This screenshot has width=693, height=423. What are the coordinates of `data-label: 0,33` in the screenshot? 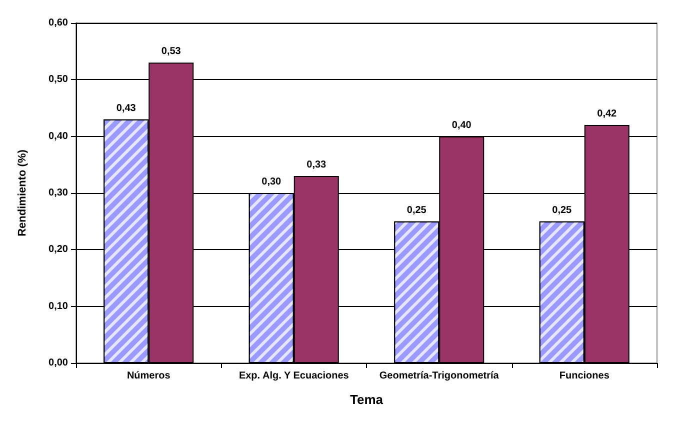 It's located at (316, 165).